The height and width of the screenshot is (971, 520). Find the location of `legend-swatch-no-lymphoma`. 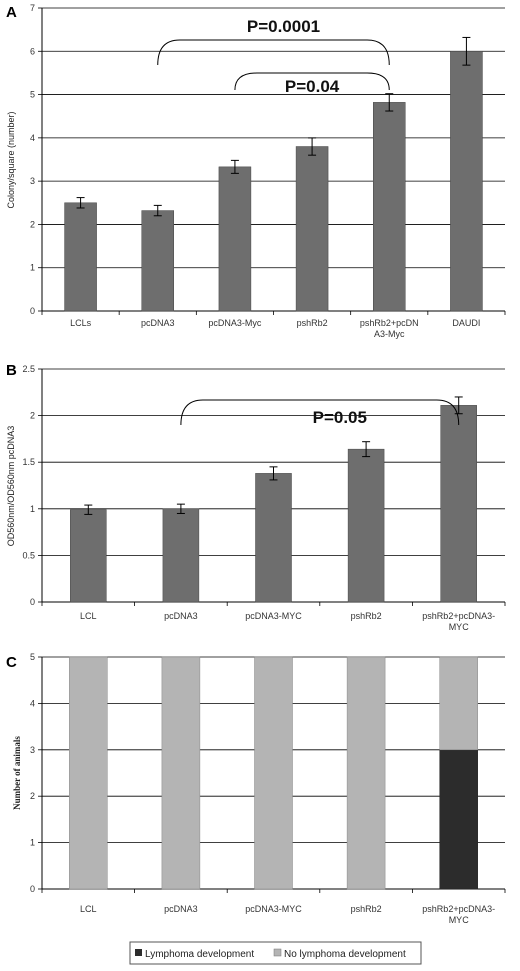

legend-swatch-no-lymphoma is located at coordinates (277, 952).